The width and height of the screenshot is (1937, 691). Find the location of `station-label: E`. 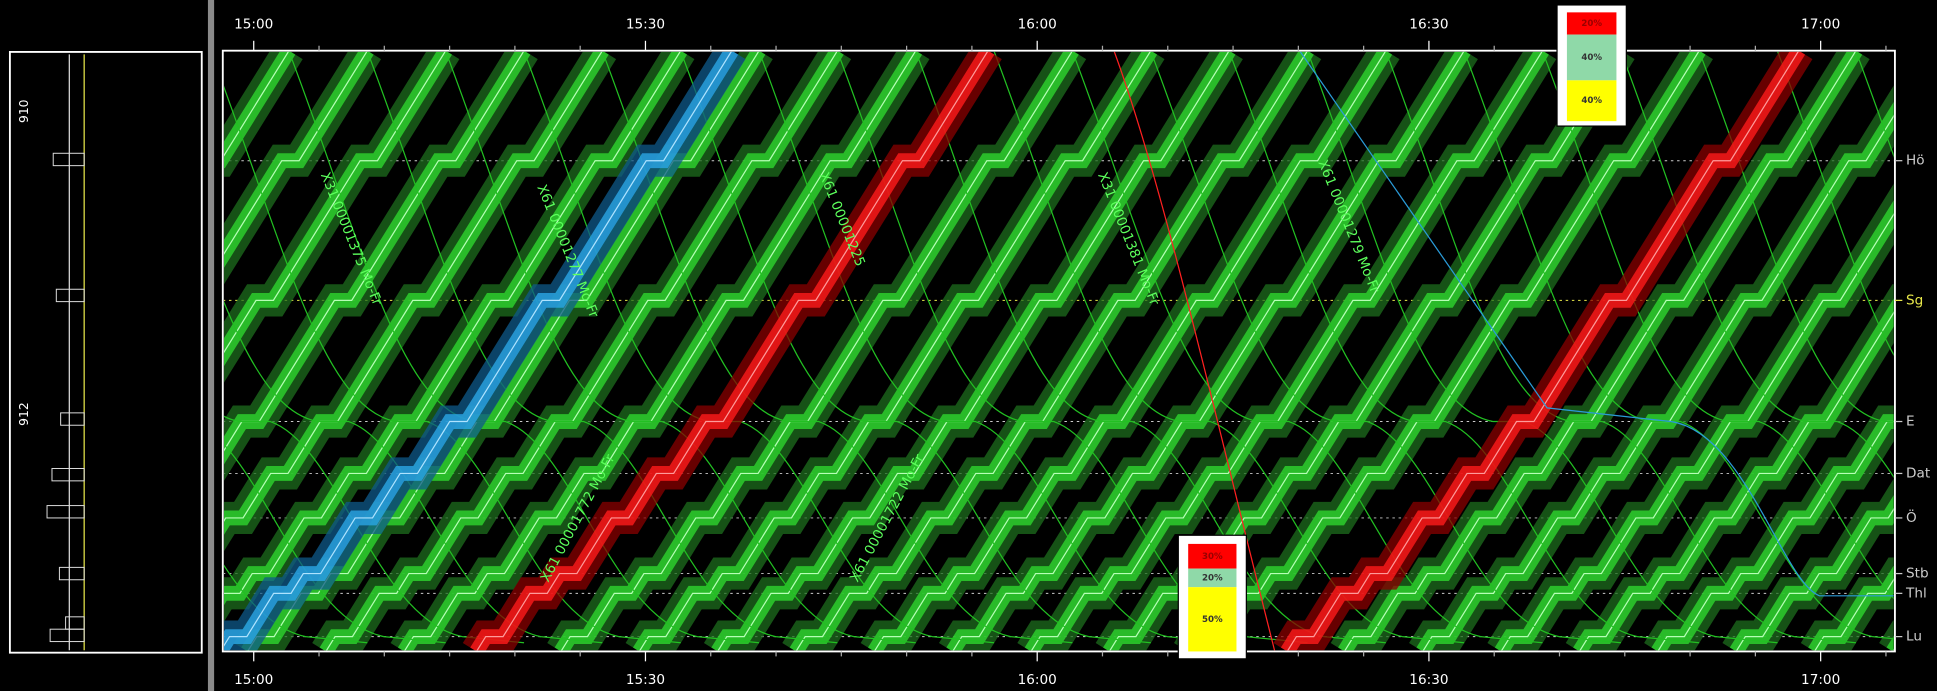

station-label: E is located at coordinates (1910, 422).